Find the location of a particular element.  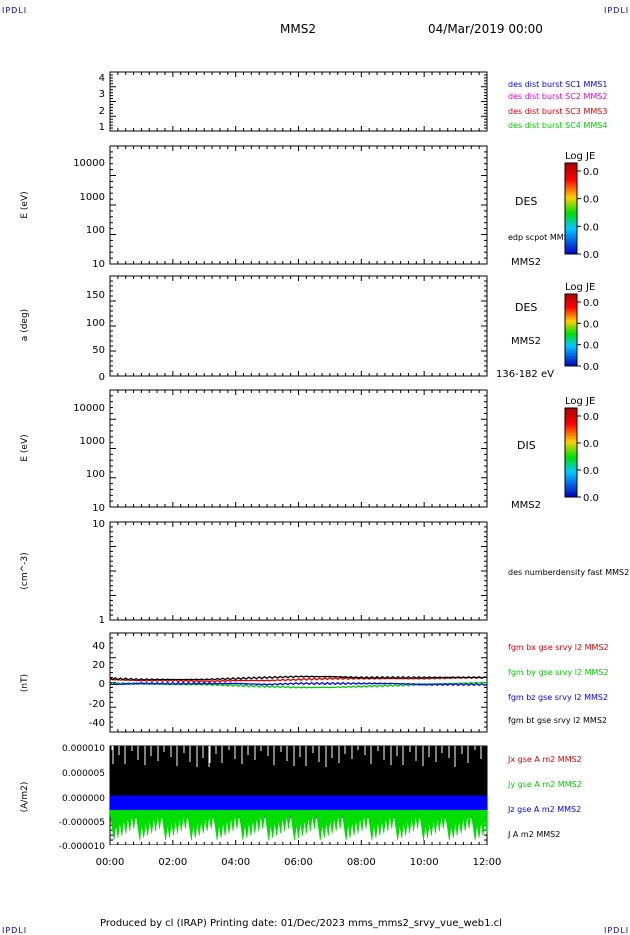

legend-entry: Jy gse A m2 MMS2 is located at coordinates (544, 784).